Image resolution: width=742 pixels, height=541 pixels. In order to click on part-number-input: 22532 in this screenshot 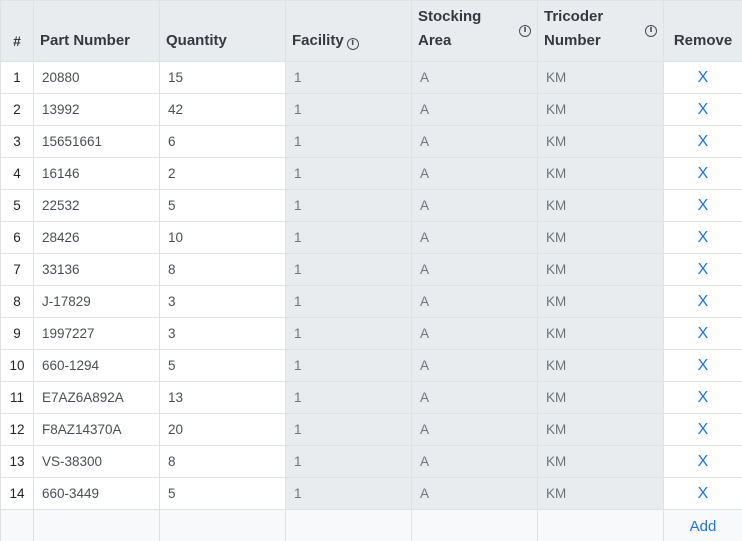, I will do `click(96, 205)`.